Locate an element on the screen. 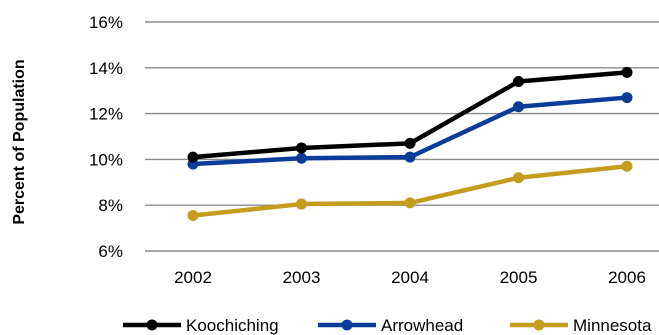  y-axis-ticks: 6% 8% 10% 12% 14% 16% is located at coordinates (106, 137).